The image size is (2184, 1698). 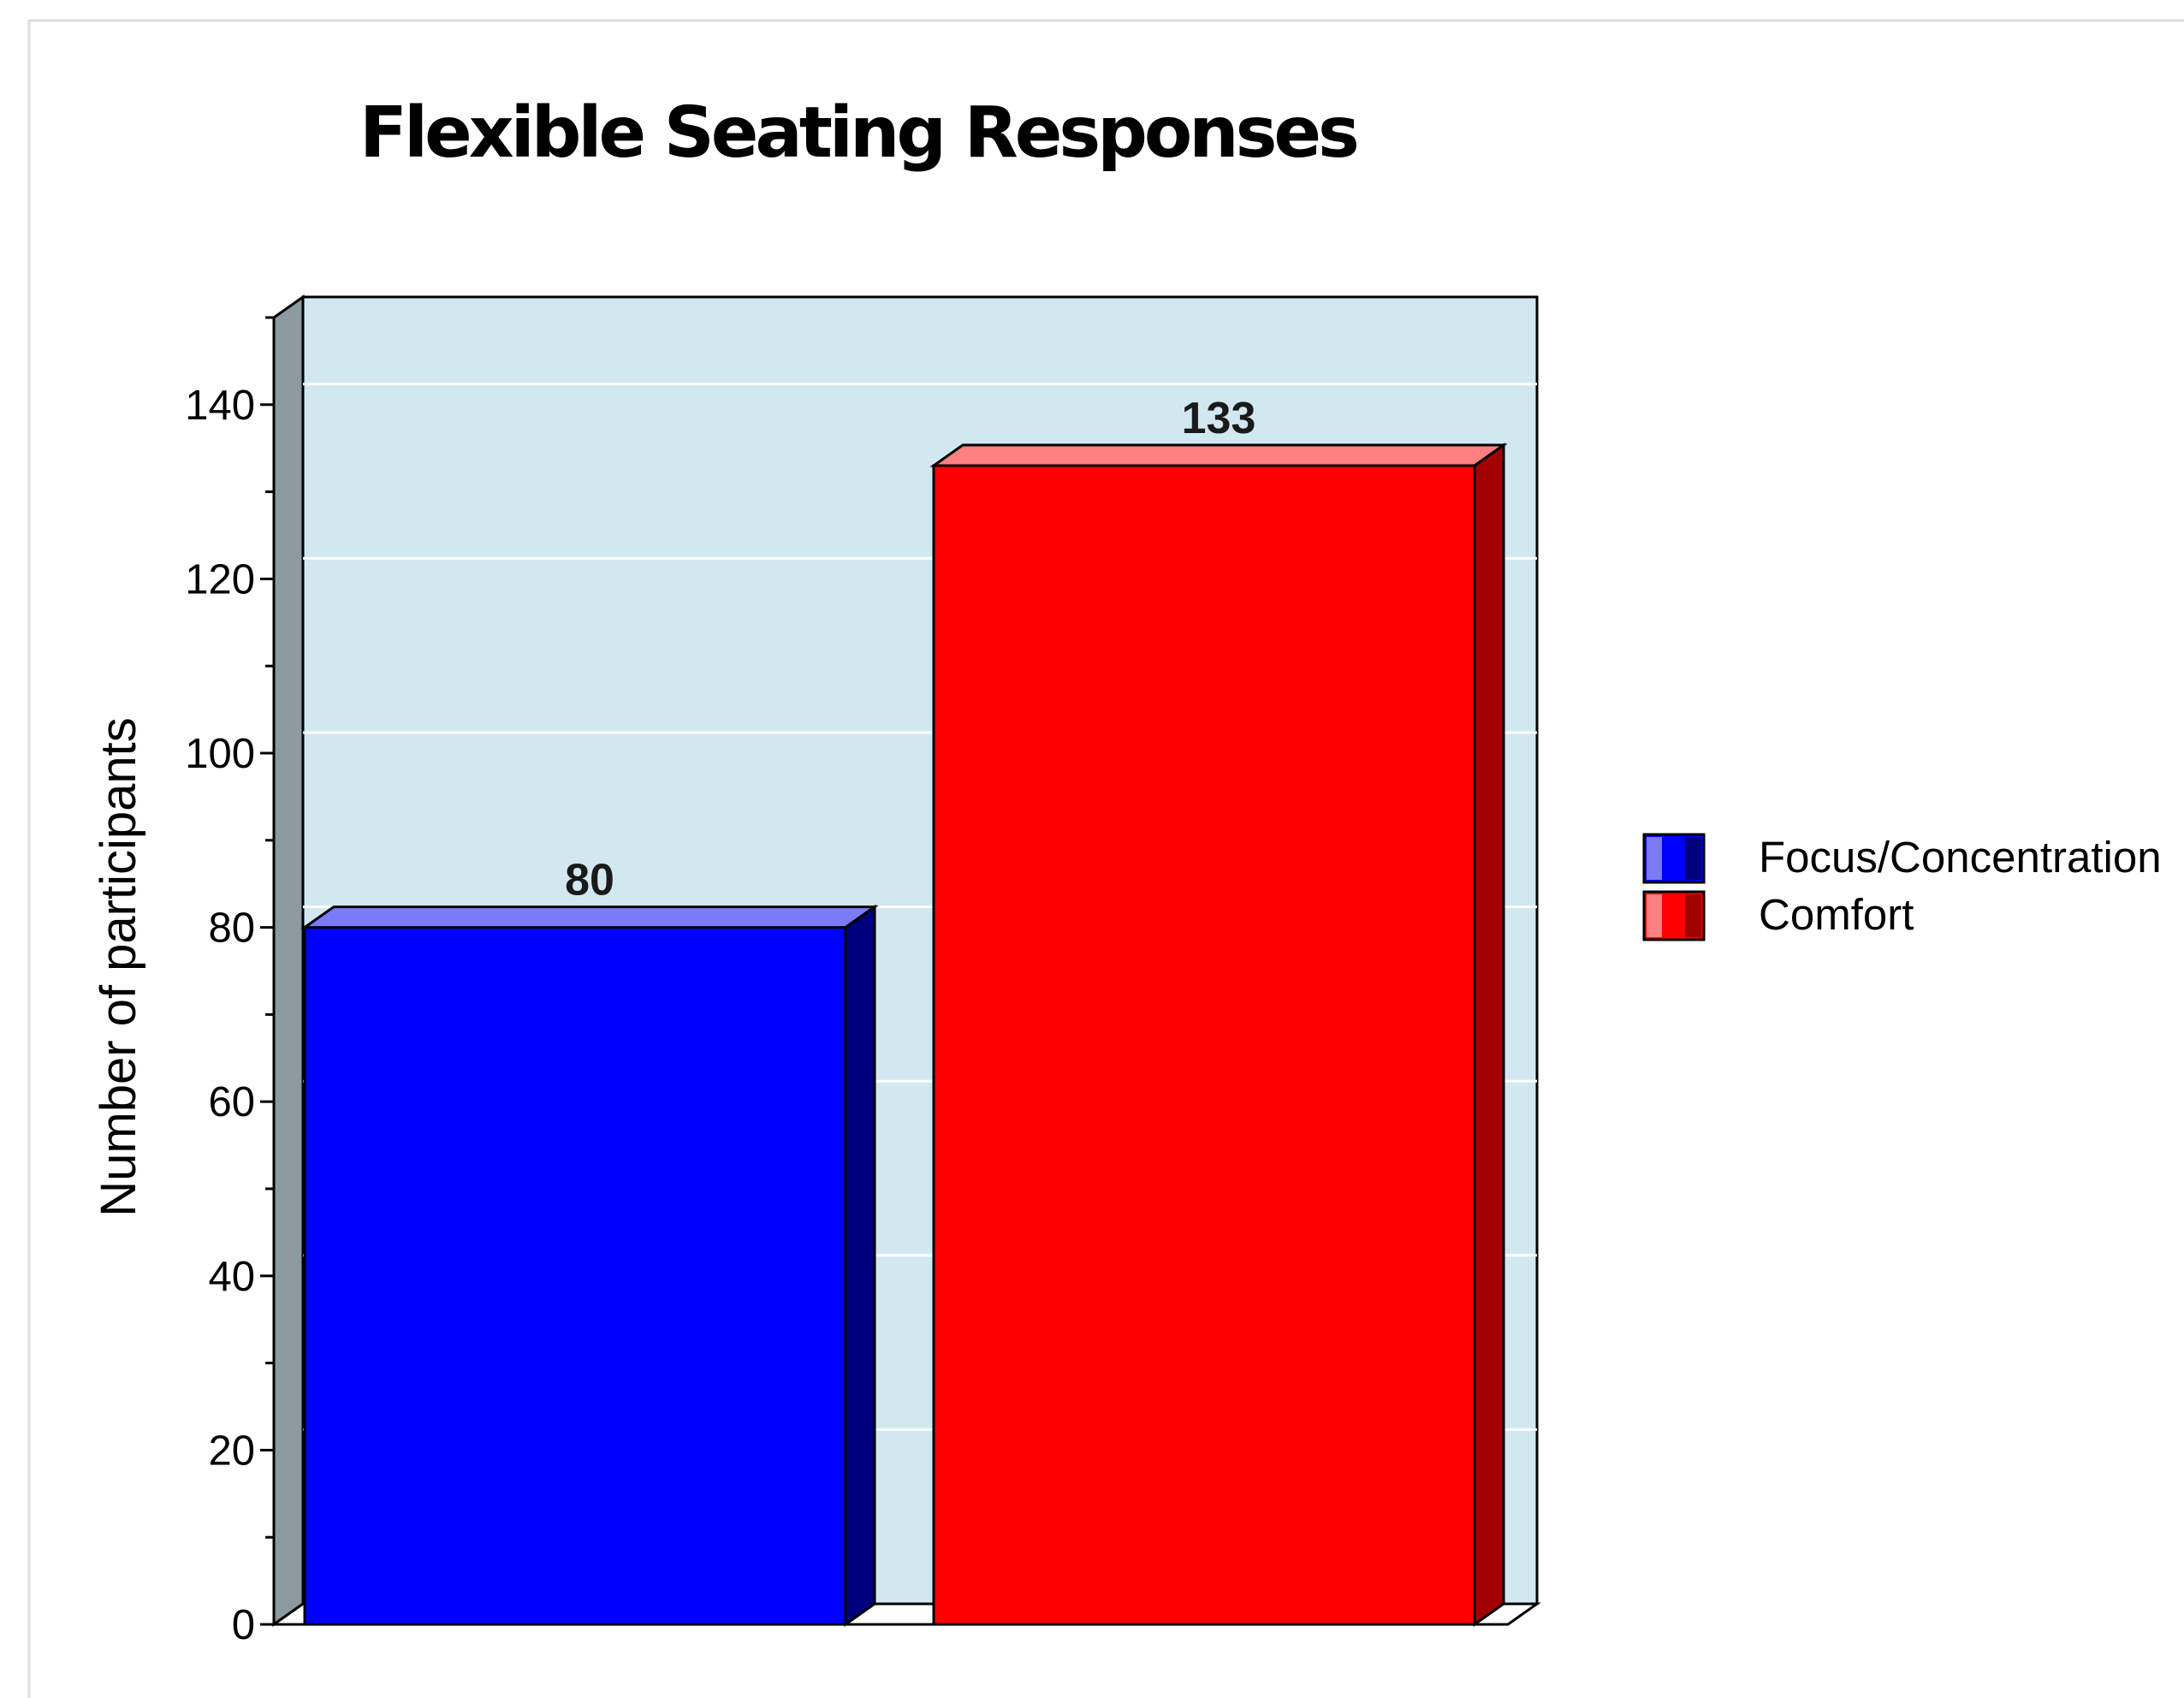 I want to click on y-axis: 0 20 40 60 80 100 120 140, so click(x=230, y=982).